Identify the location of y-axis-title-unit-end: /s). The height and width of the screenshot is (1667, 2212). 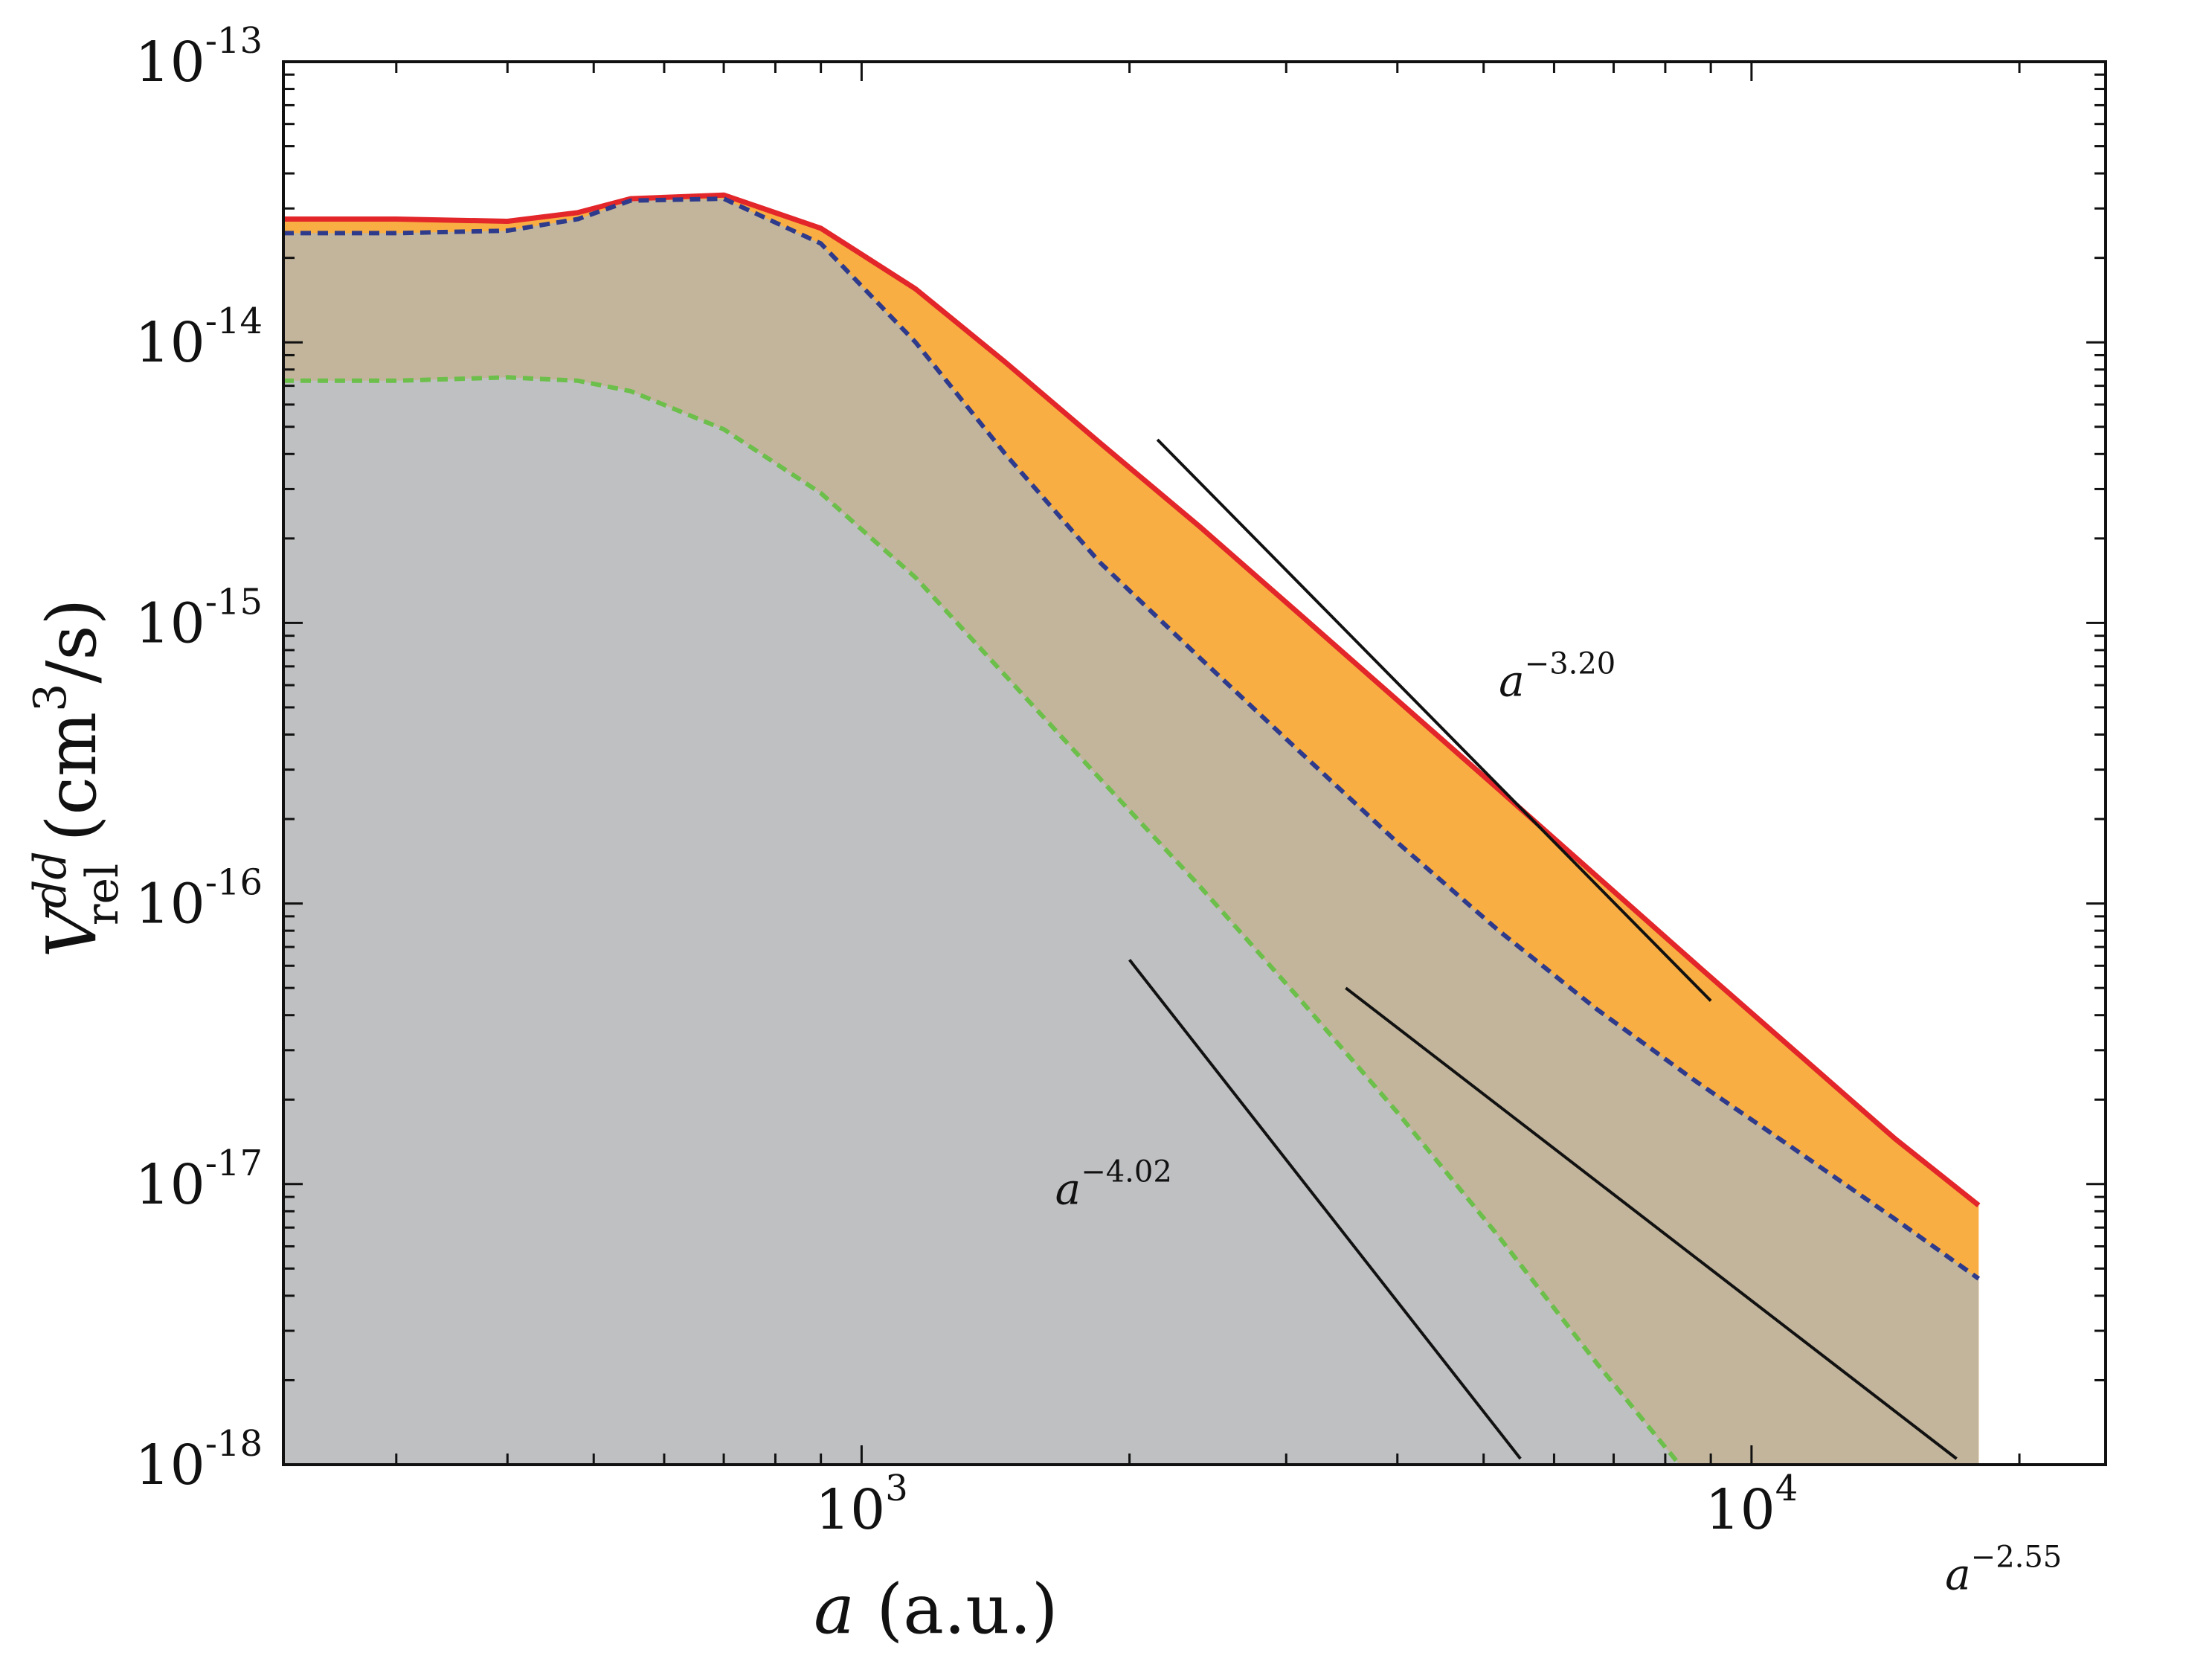
(72, 641).